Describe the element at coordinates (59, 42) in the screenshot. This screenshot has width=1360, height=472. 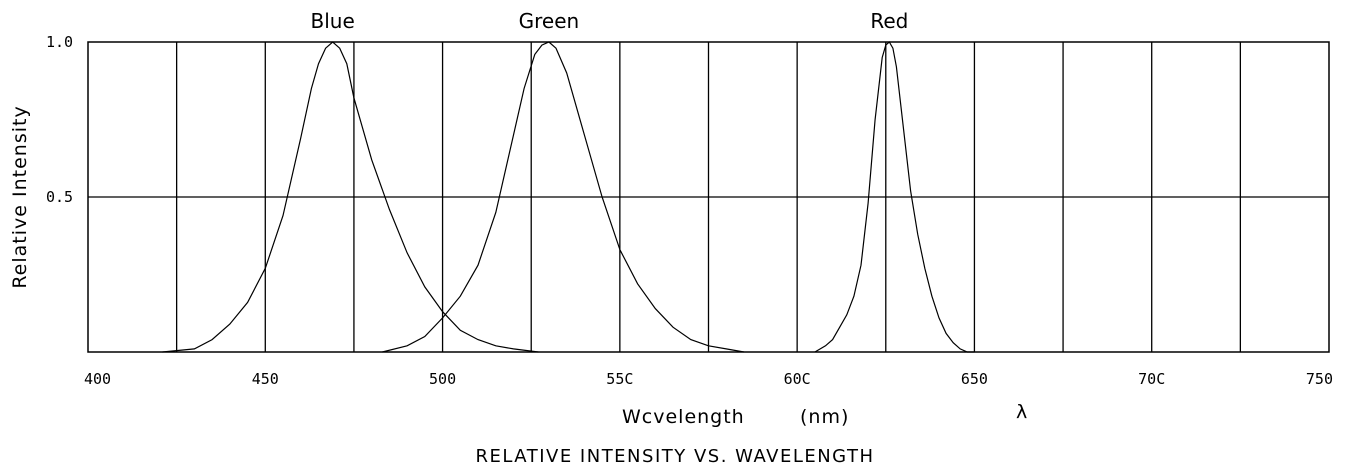
I see `y-tick-label-1: 1.0` at that location.